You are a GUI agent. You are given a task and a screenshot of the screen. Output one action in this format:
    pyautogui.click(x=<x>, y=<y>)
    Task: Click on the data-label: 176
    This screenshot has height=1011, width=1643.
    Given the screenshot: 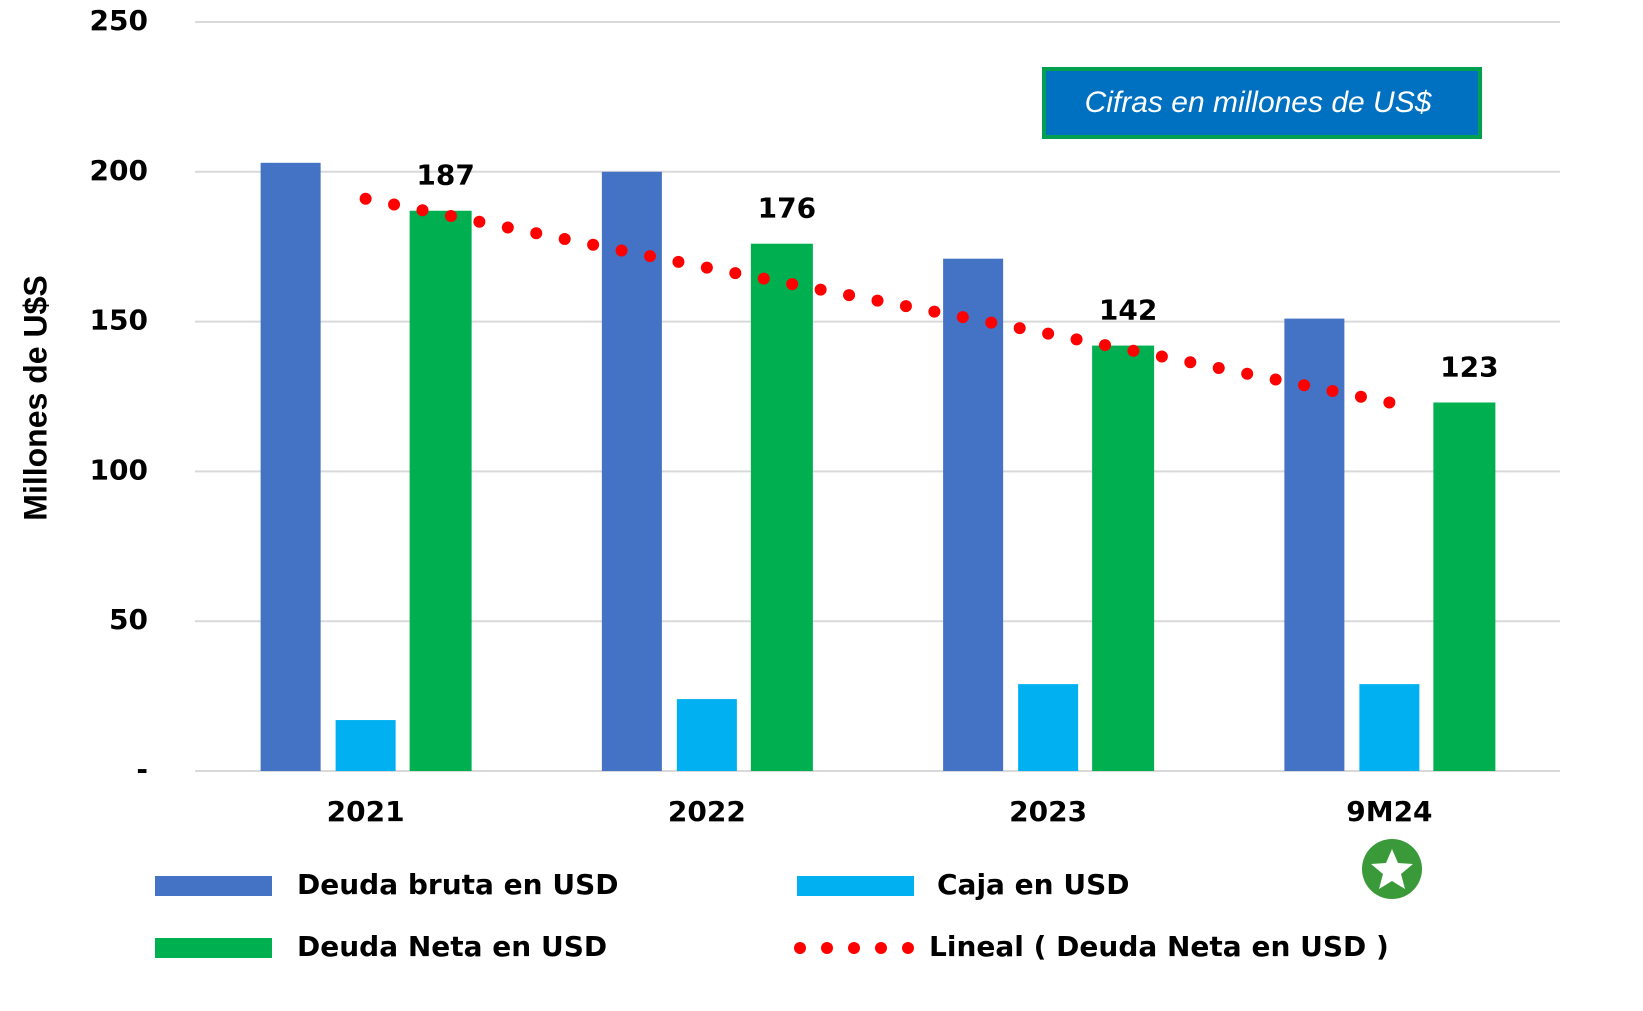 What is the action you would take?
    pyautogui.click(x=787, y=208)
    